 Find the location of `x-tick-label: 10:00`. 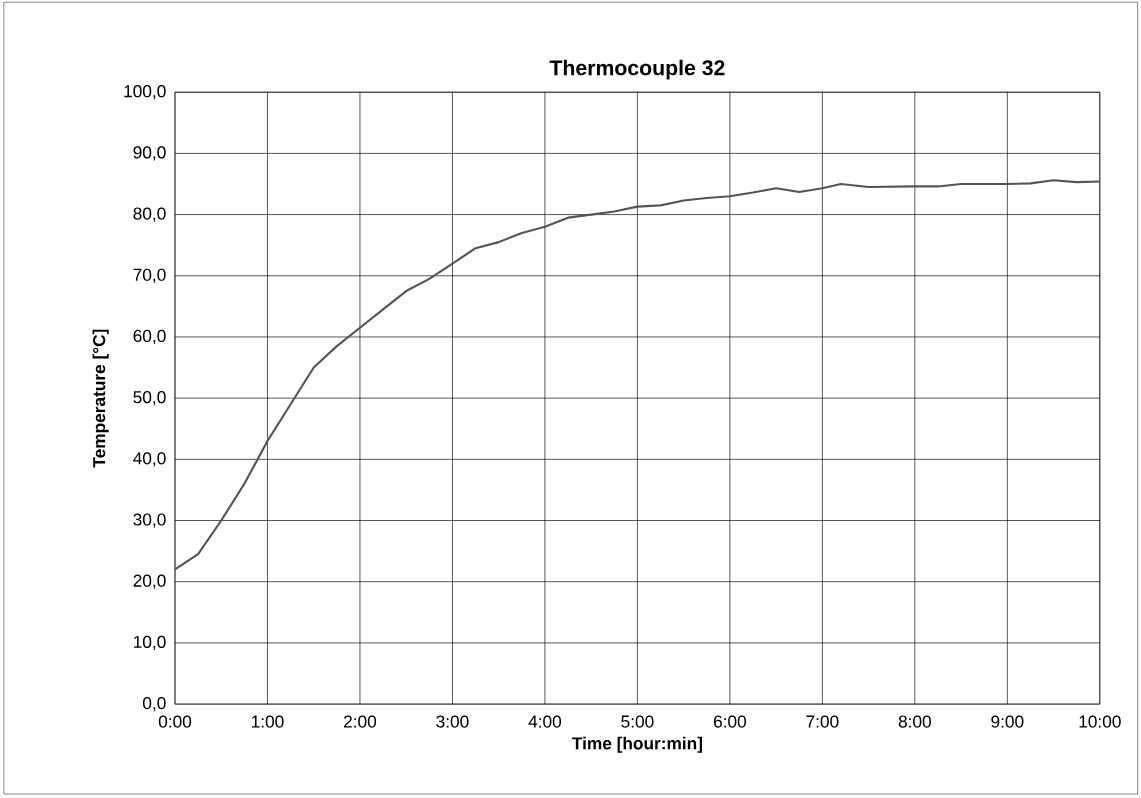

x-tick-label: 10:00 is located at coordinates (1100, 721).